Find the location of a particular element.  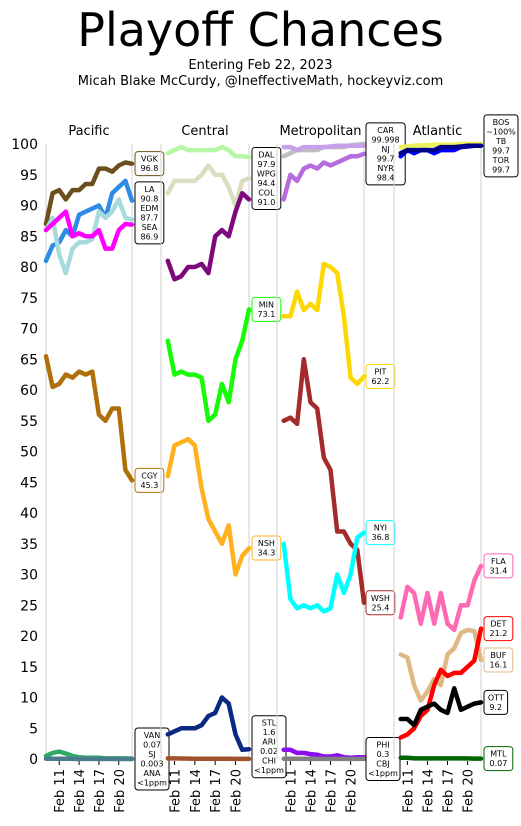

end-label-text: OTT is located at coordinates (496, 697).